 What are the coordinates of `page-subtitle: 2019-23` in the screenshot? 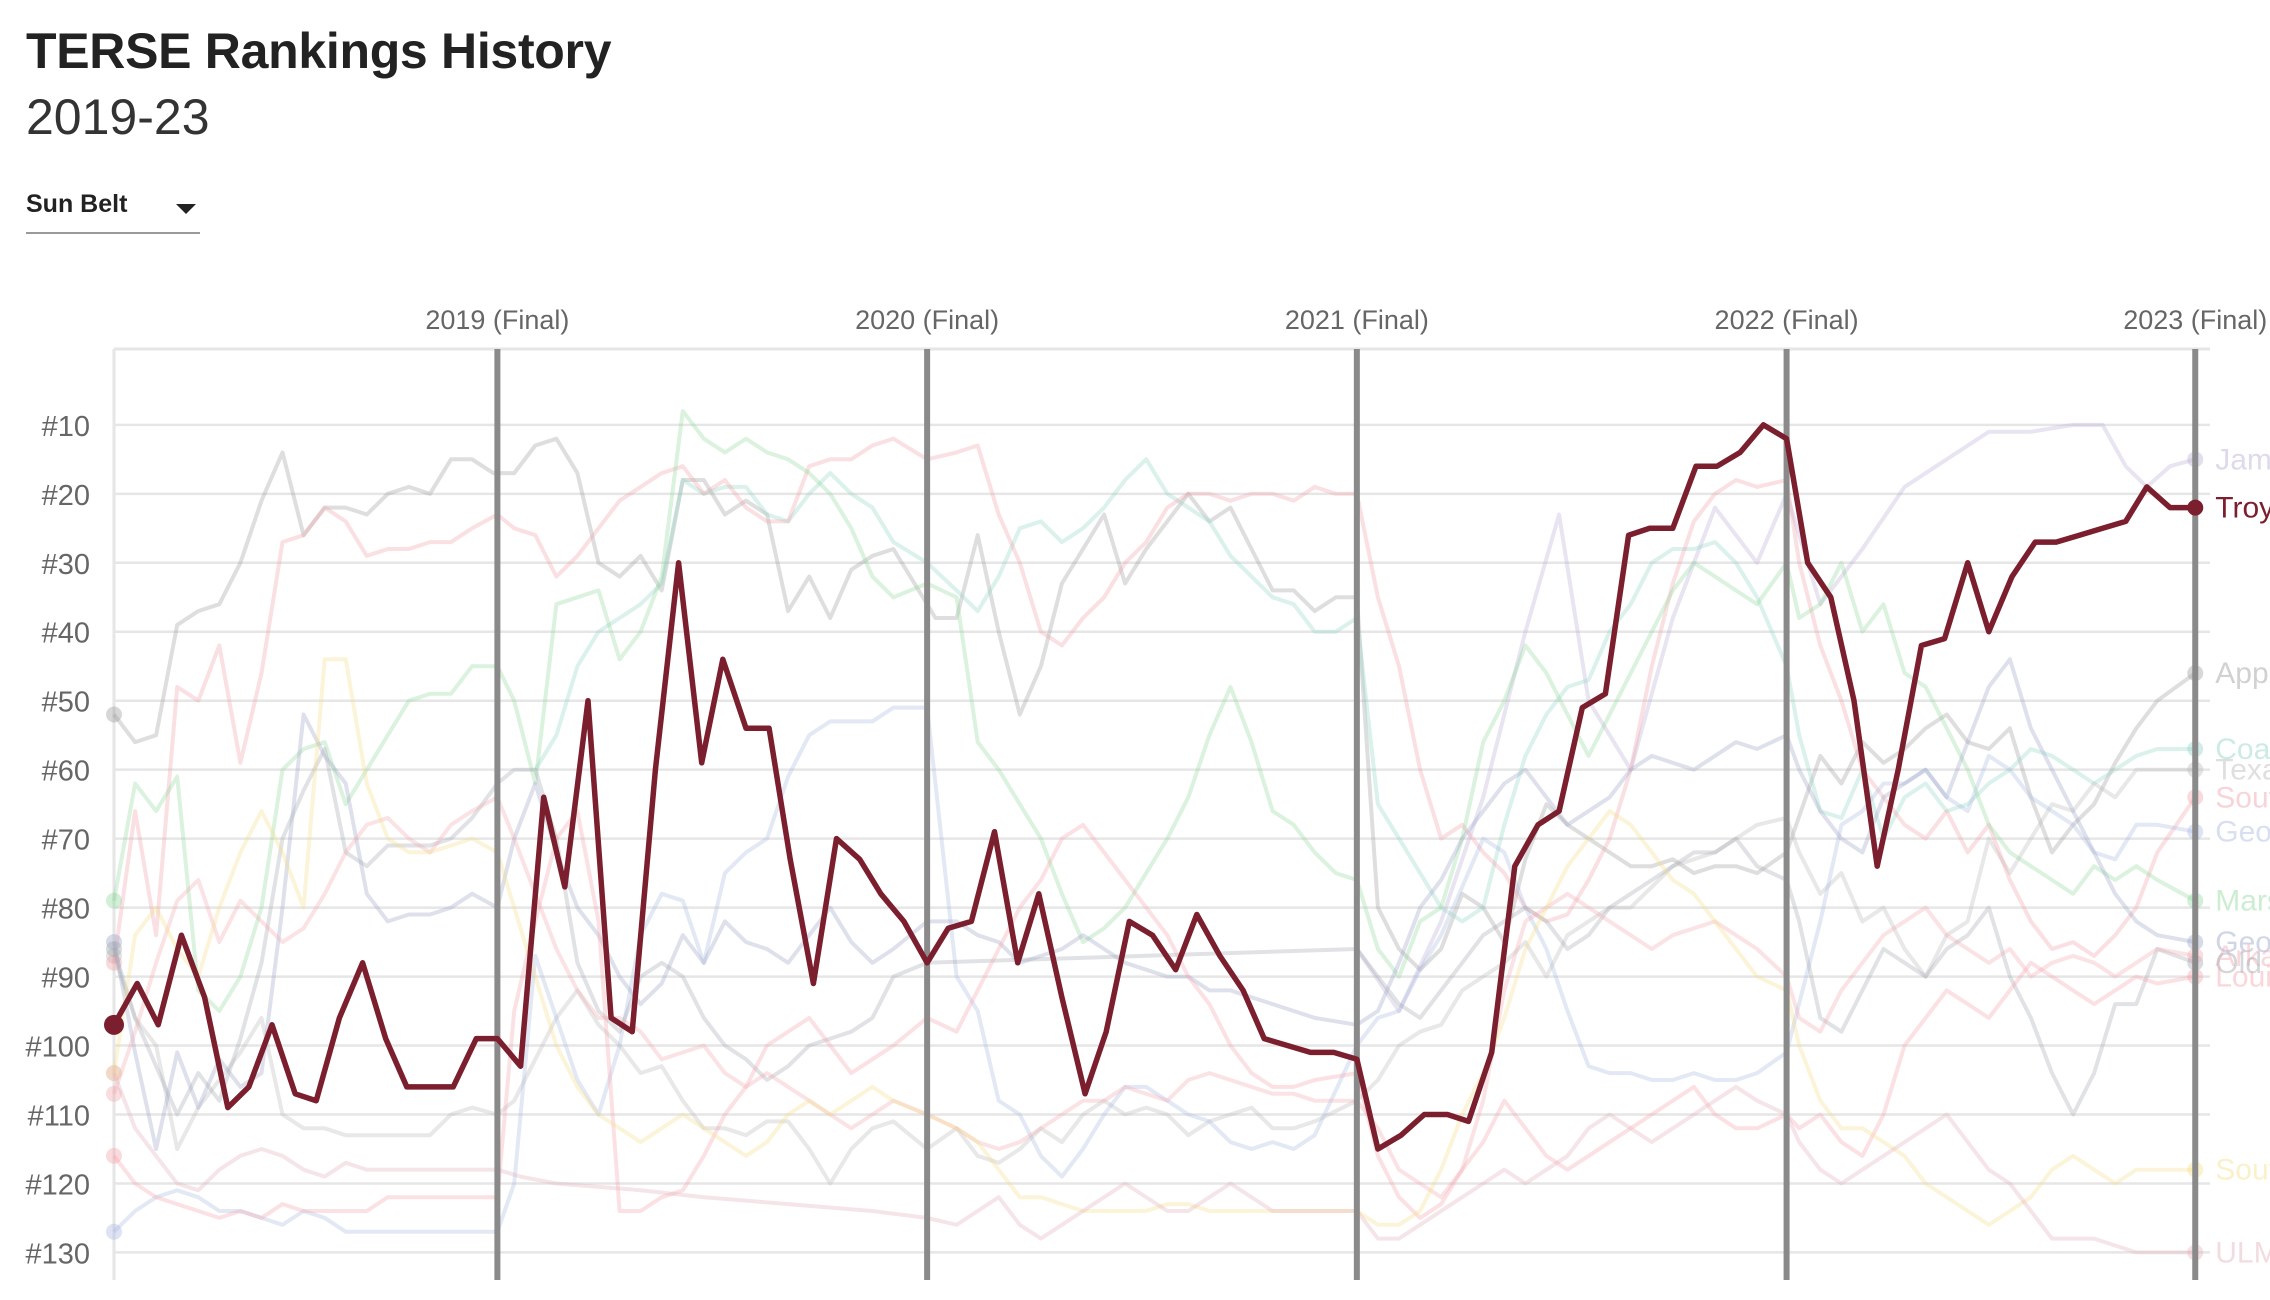 It's located at (118, 117).